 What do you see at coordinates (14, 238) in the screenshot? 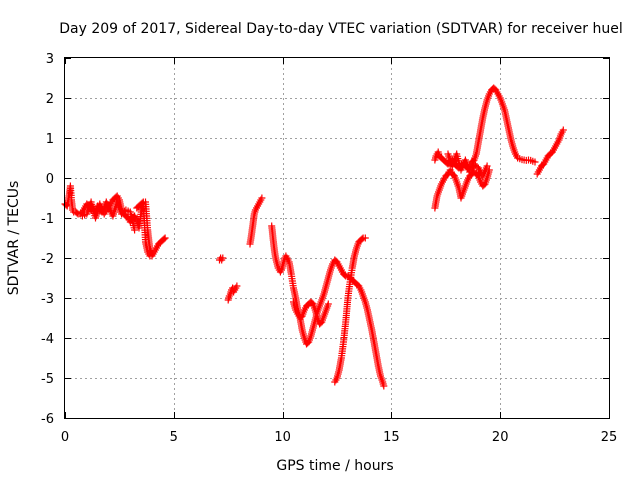
I see `y-axis-title: SDTVAR / TECUs` at bounding box center [14, 238].